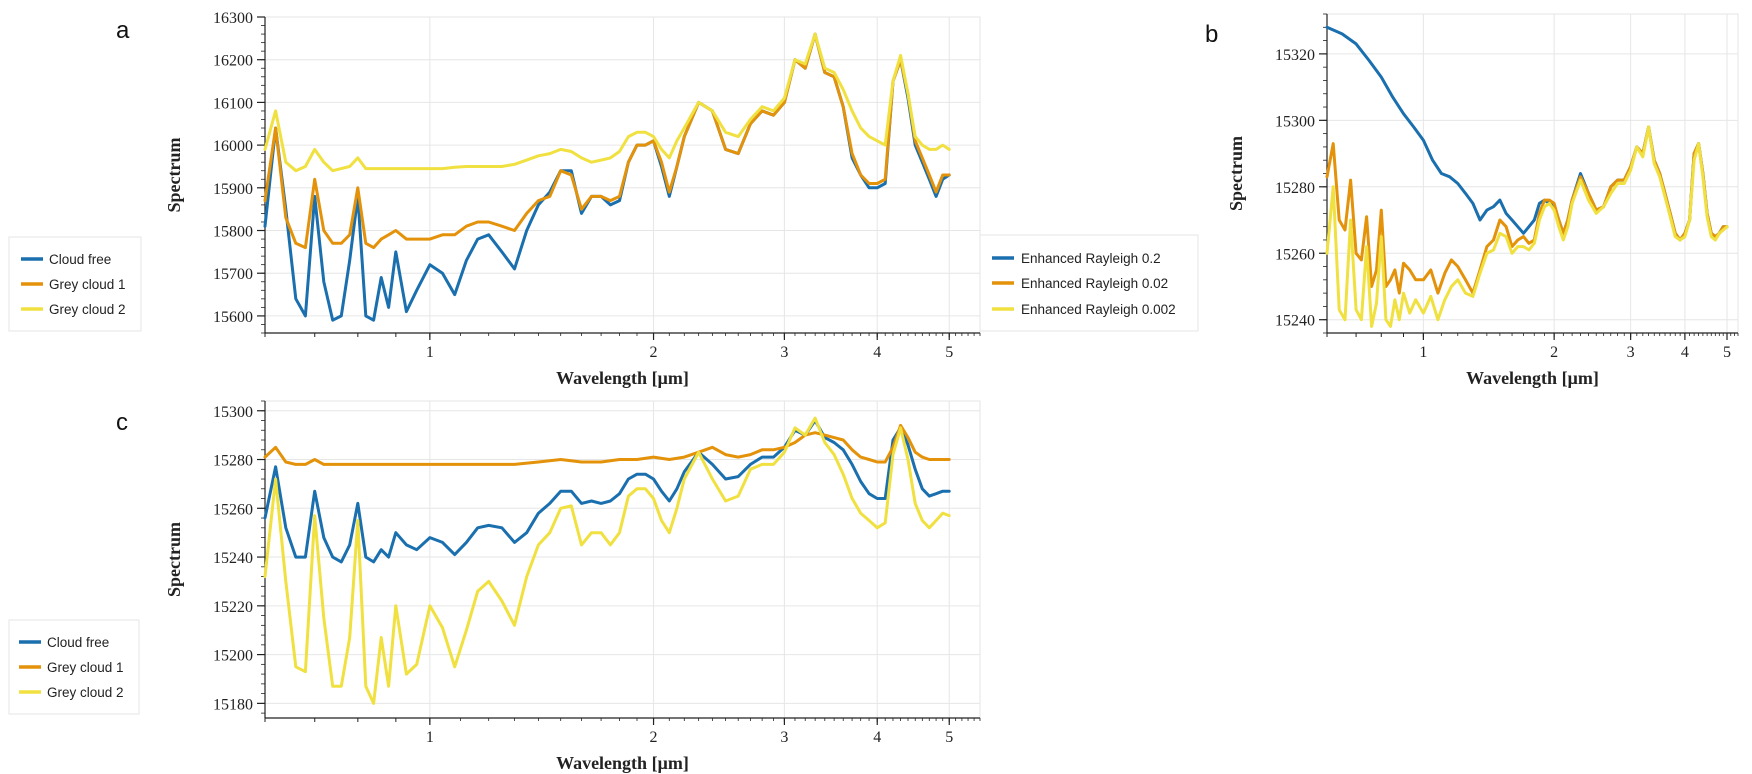  I want to click on series-line-c-yellow, so click(607, 560).